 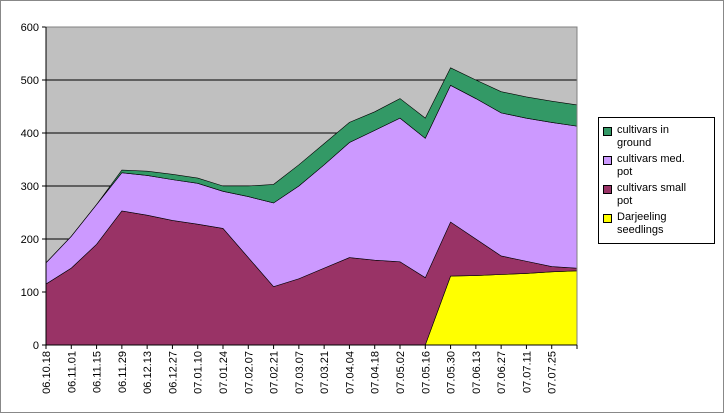 What do you see at coordinates (173, 372) in the screenshot?
I see `x-tick-label: 06.12.27` at bounding box center [173, 372].